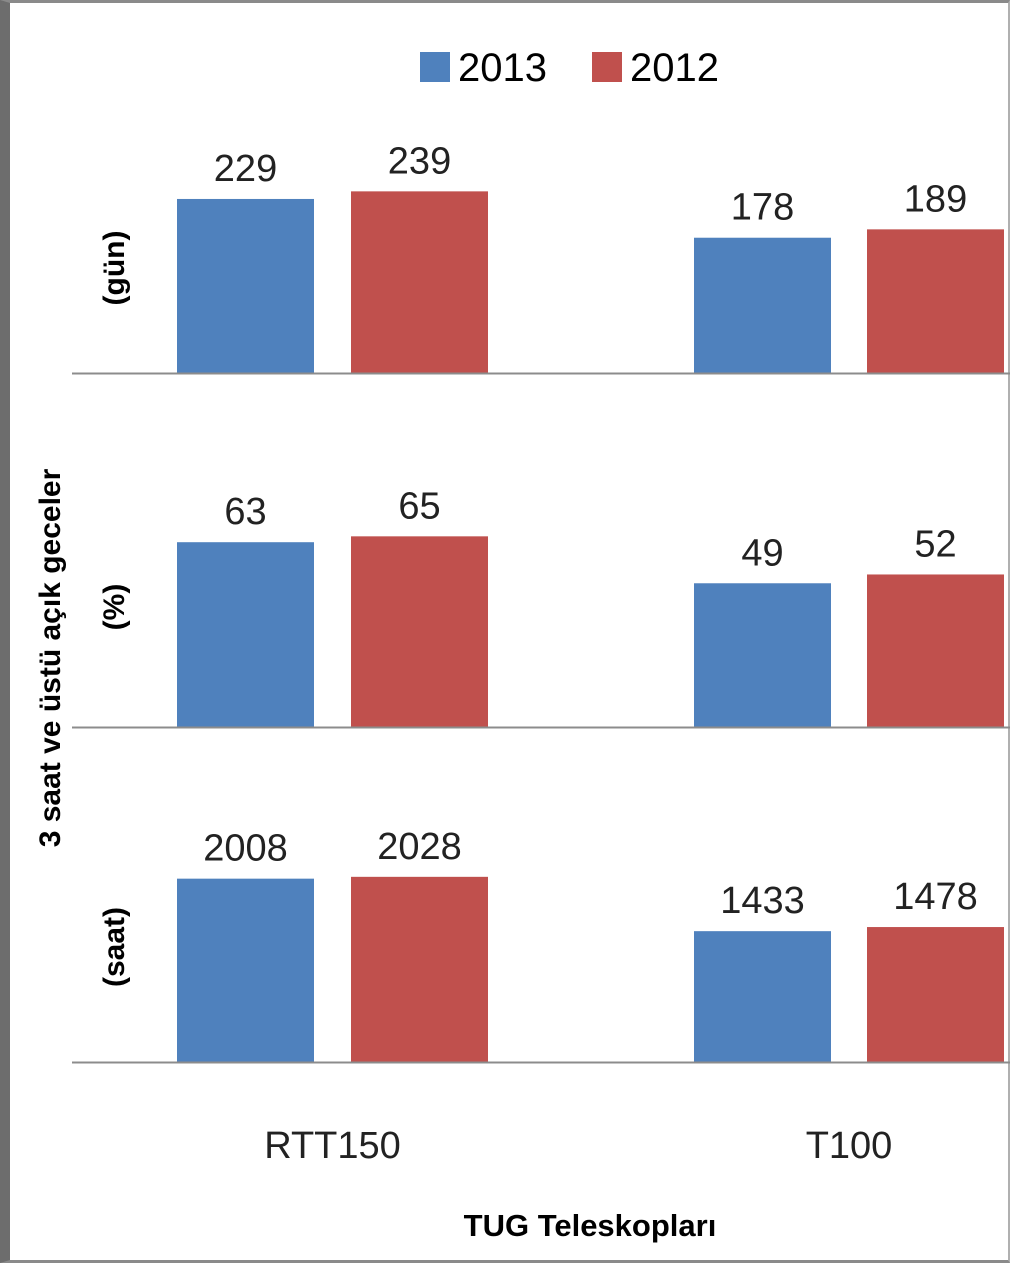 This screenshot has width=1010, height=1263. What do you see at coordinates (590, 1225) in the screenshot?
I see `x-axis-label: TUG Teleskopları` at bounding box center [590, 1225].